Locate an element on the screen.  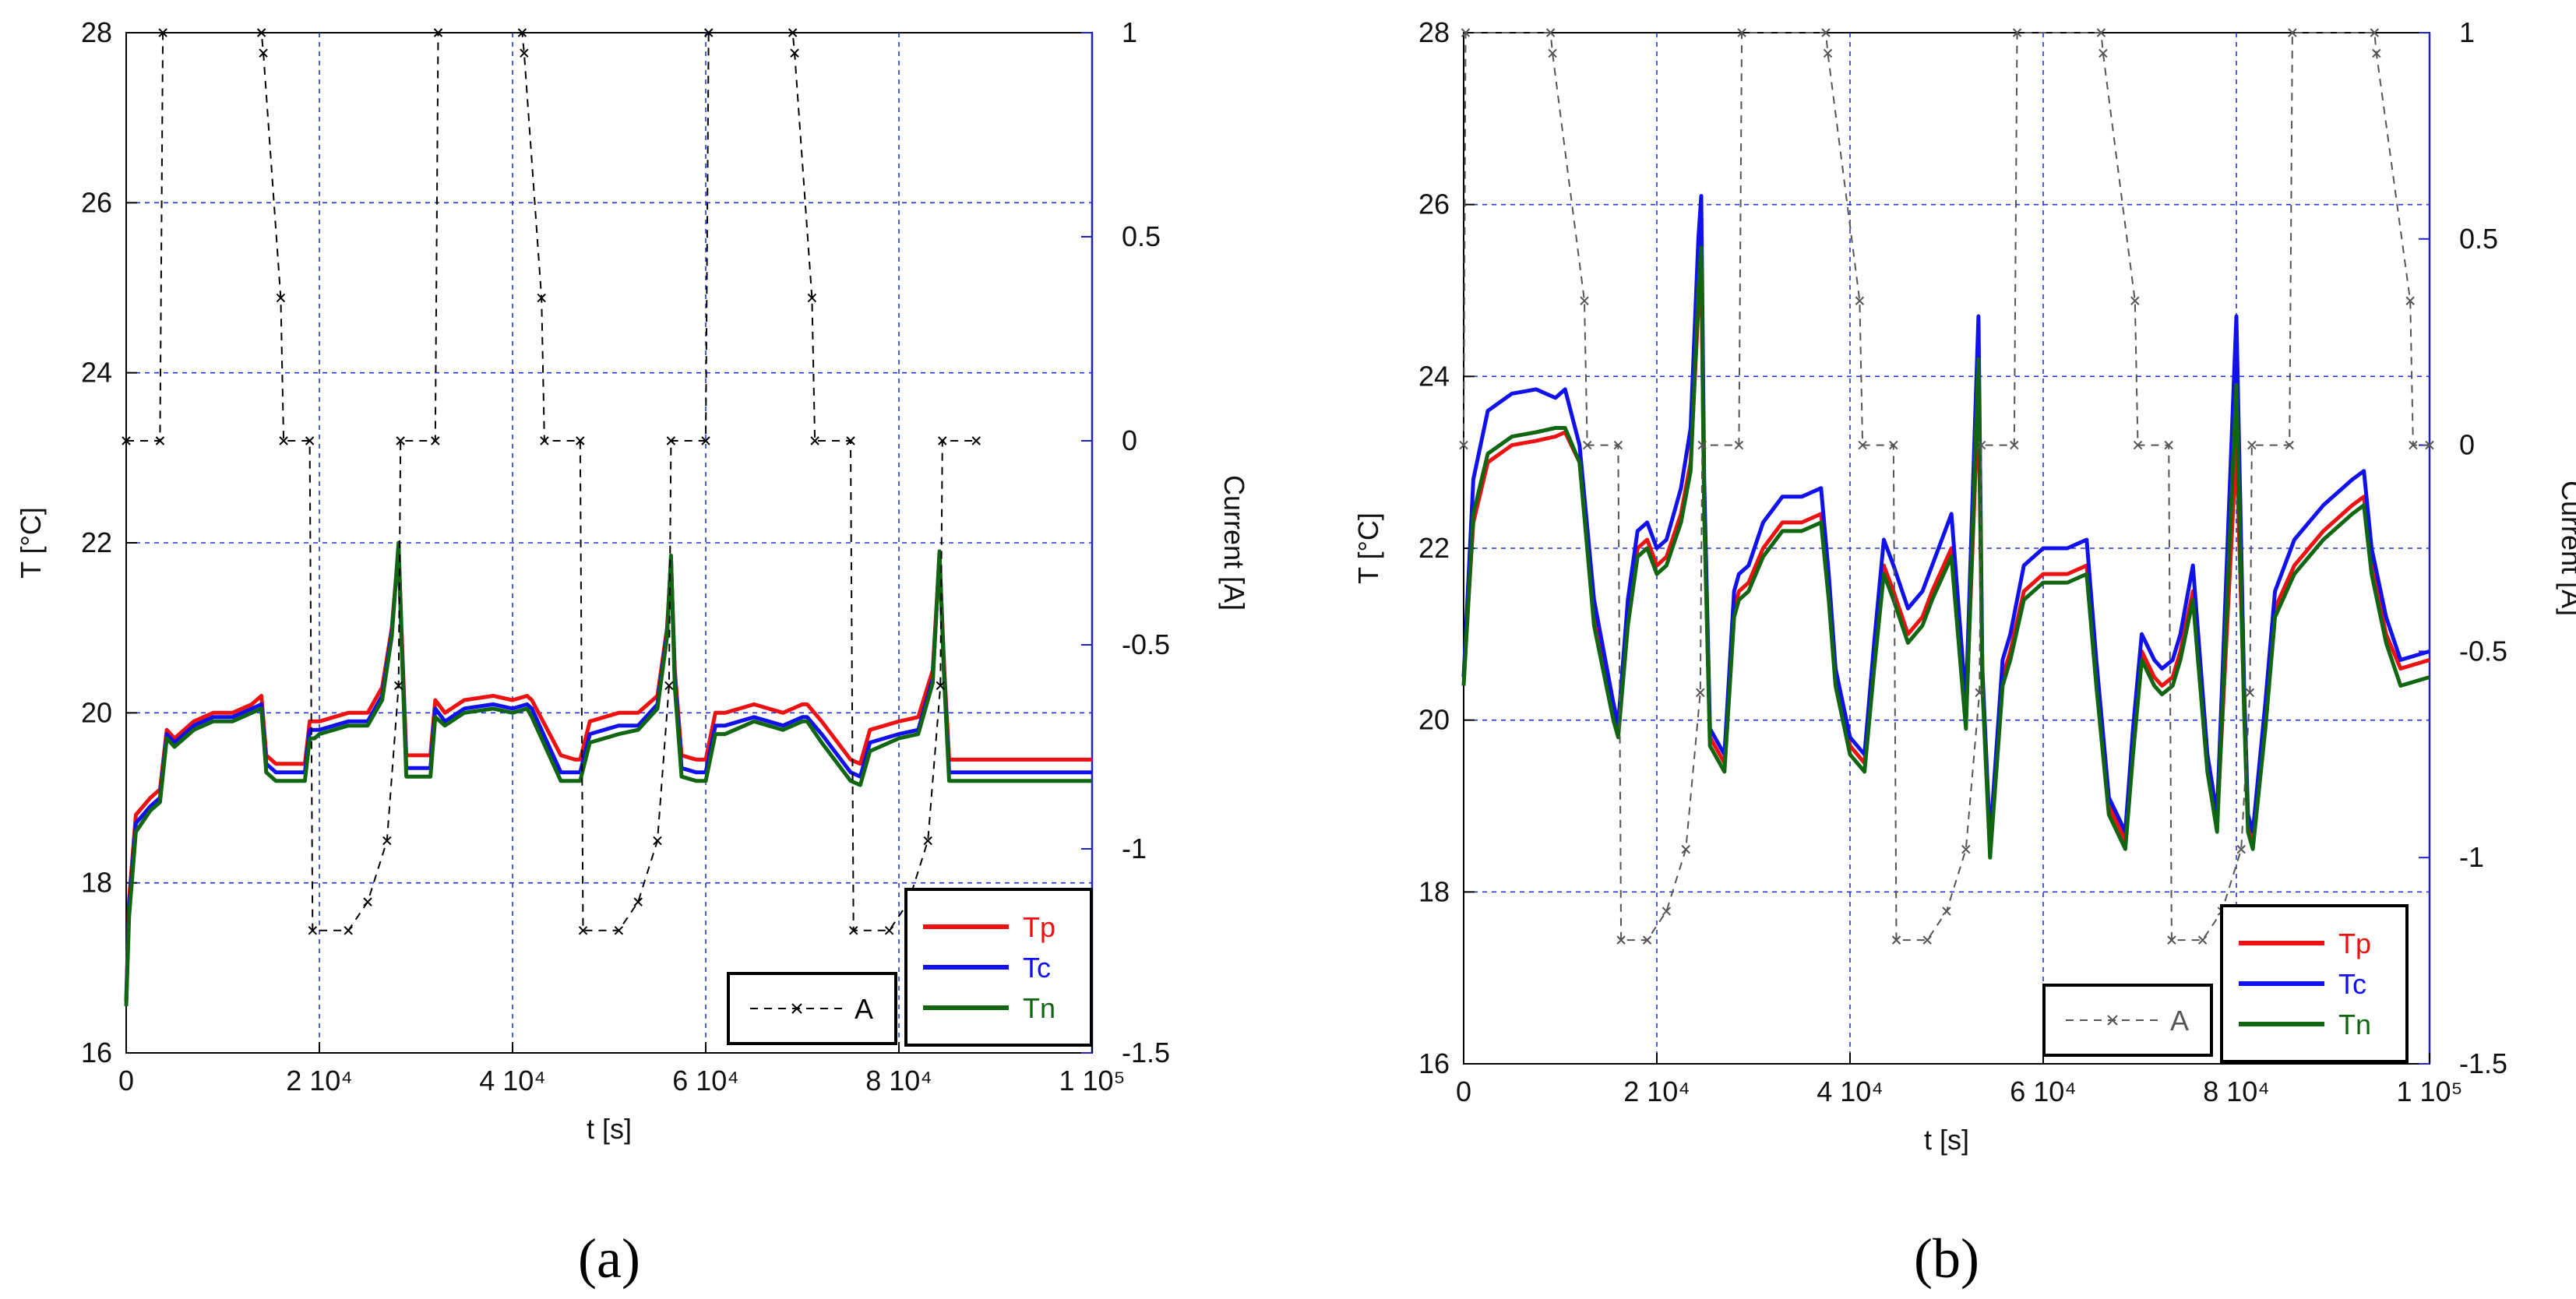
x-tick-label: 0 is located at coordinates (1463, 1091).